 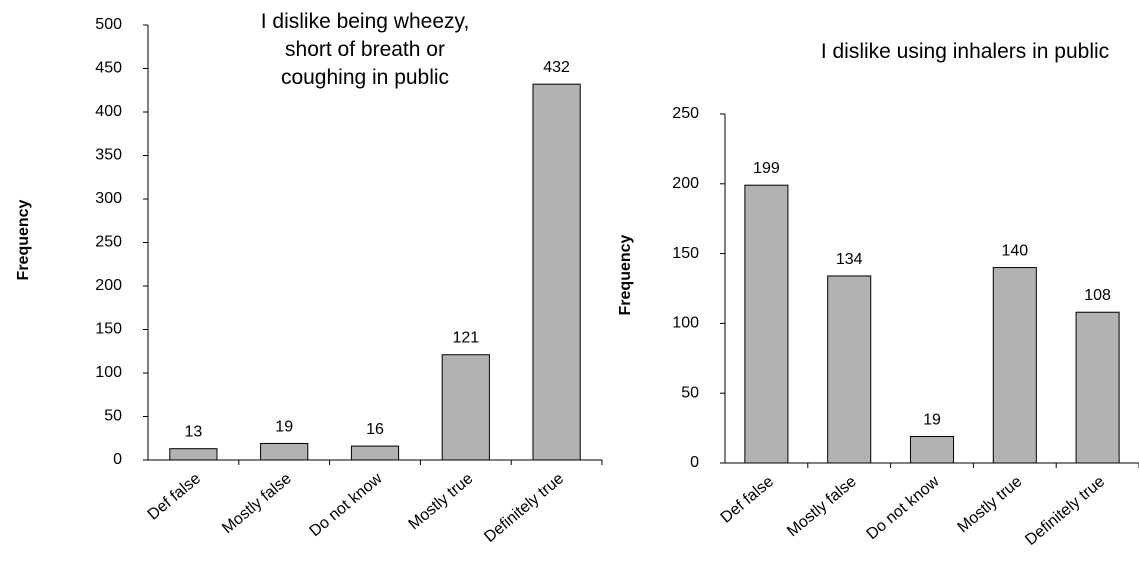 I want to click on value-label: 140, so click(x=1014, y=251).